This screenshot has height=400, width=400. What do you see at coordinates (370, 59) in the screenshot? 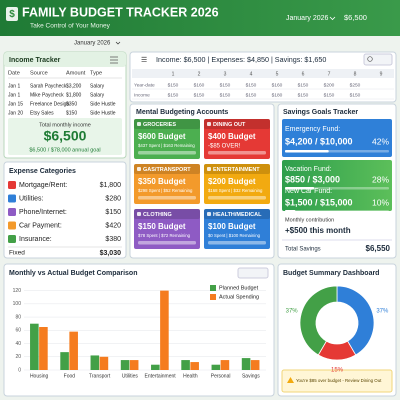
I see `search-icon` at bounding box center [370, 59].